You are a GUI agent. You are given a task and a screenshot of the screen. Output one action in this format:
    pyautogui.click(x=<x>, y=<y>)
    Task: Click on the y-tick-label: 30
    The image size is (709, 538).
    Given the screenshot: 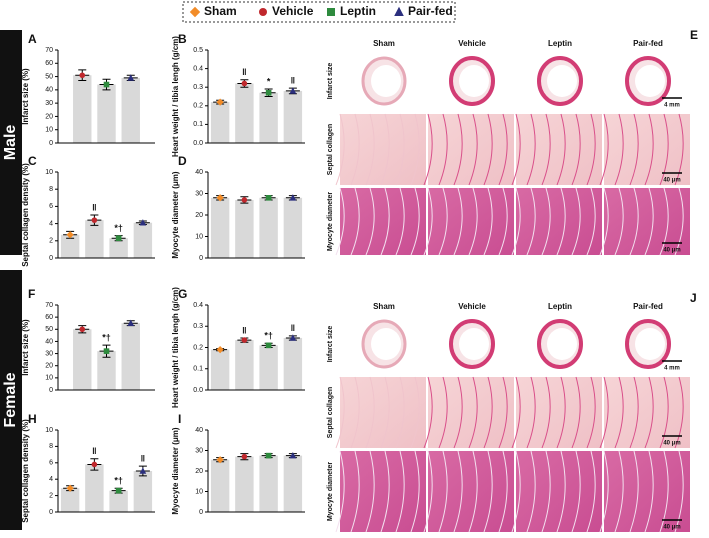 What is the action you would take?
    pyautogui.click(x=199, y=450)
    